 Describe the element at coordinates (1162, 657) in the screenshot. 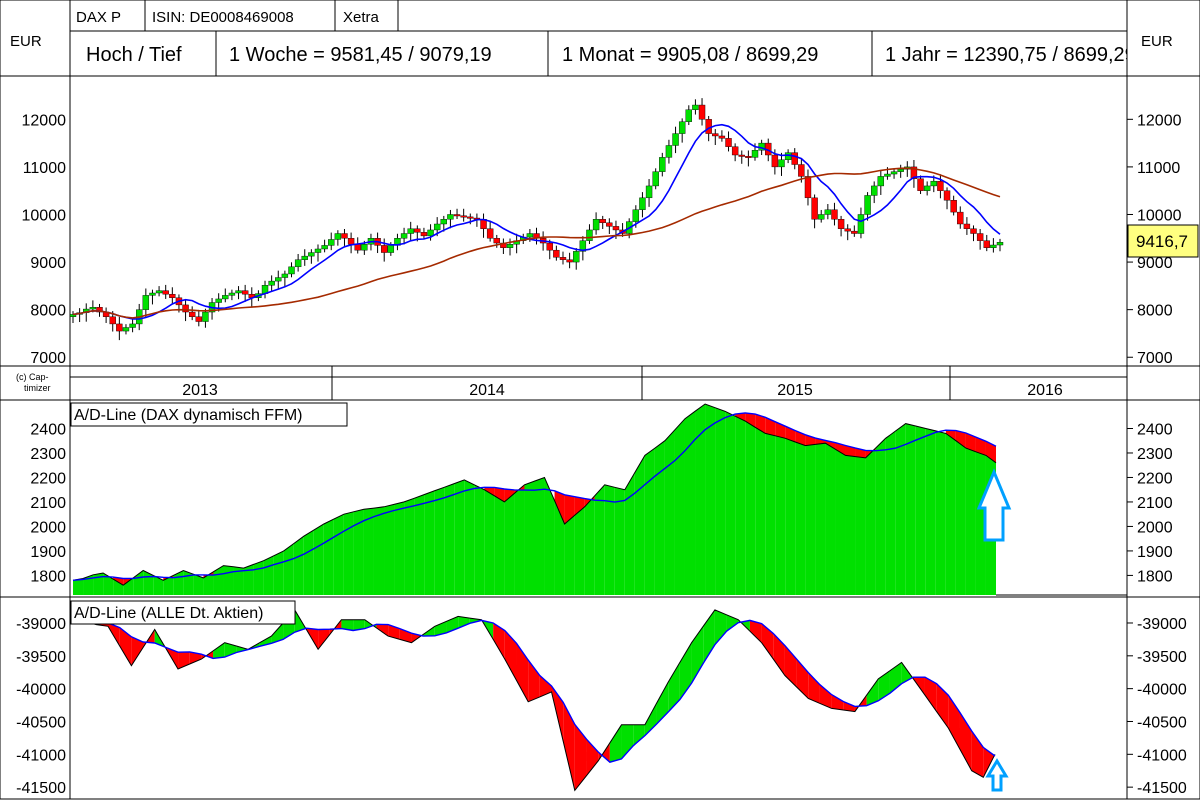

I see `y-tick-label: -39500` at that location.